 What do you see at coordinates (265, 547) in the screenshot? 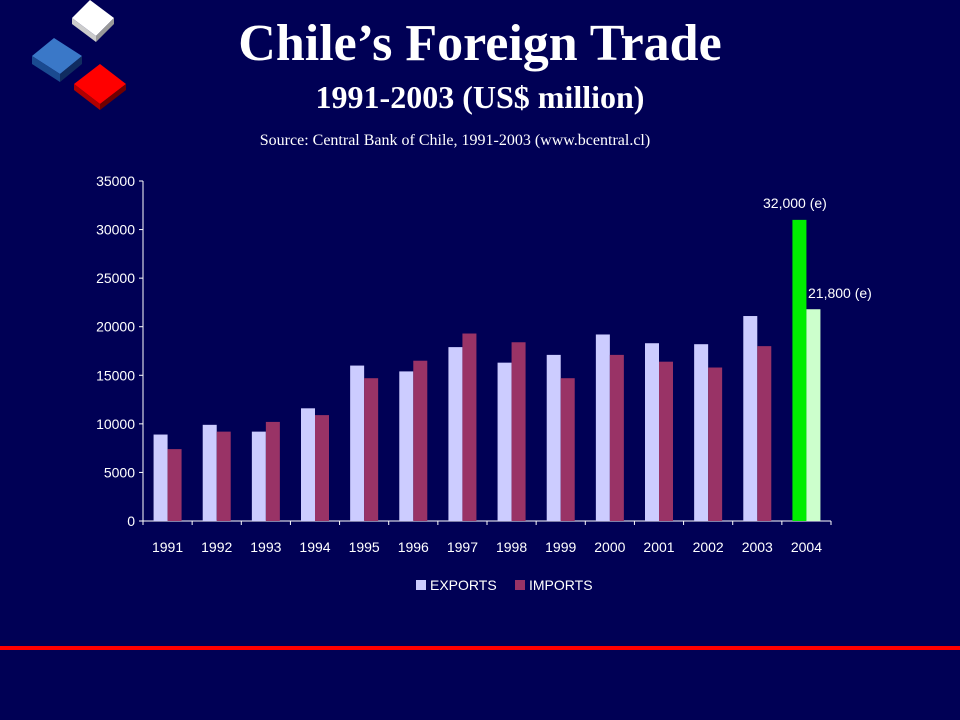
I see `x-tick-label: 1993` at bounding box center [265, 547].